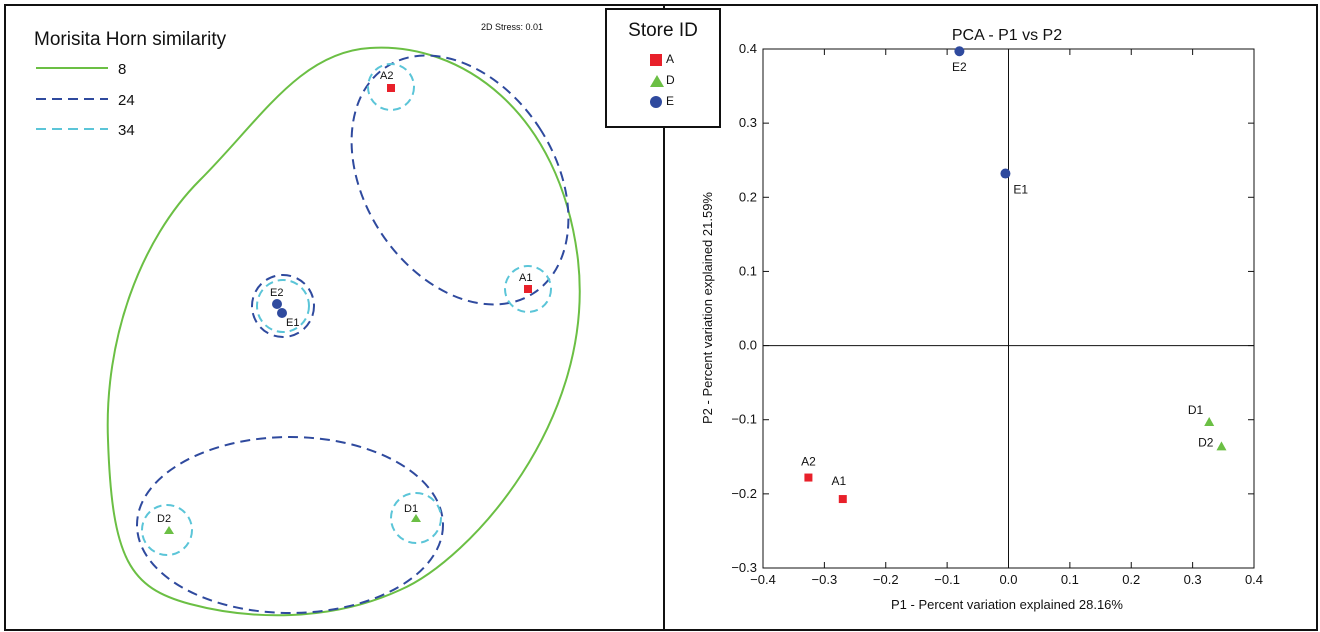 The image size is (1320, 632). I want to click on nmds-point-d2, so click(169, 530).